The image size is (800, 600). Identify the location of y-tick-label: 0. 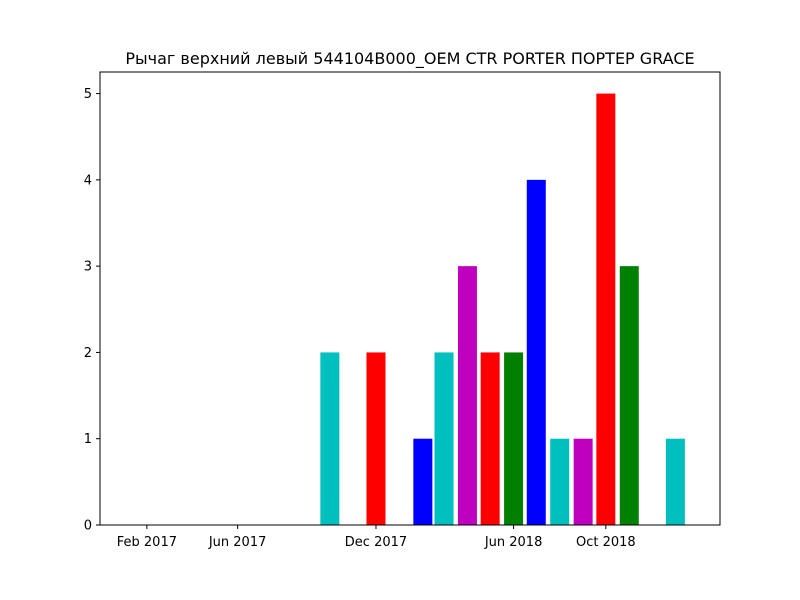
(88, 526).